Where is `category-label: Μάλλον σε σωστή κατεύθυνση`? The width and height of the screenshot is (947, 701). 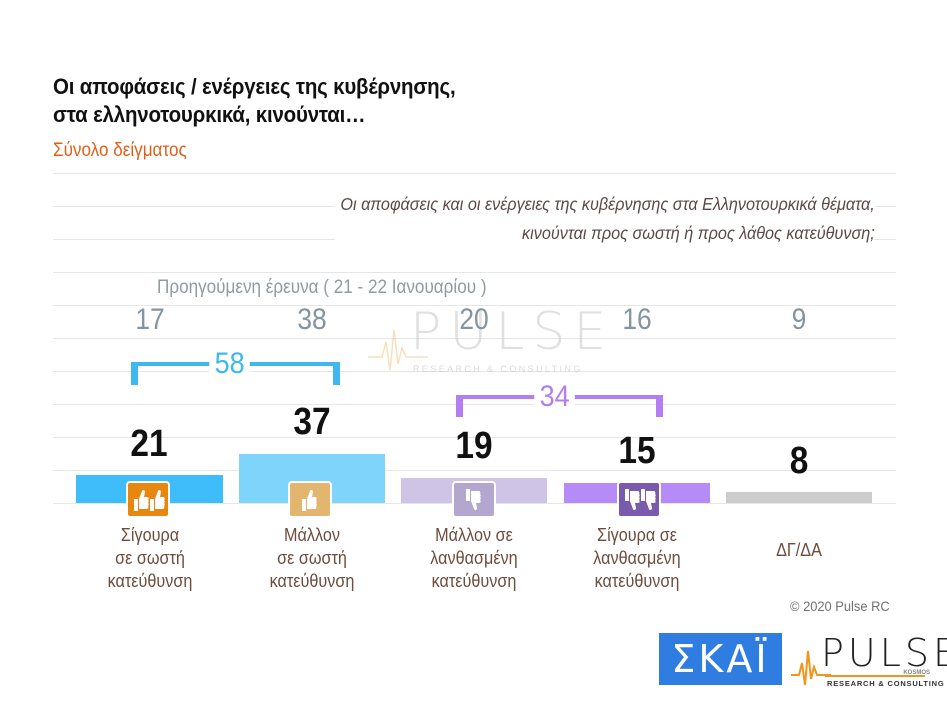
category-label: Μάλλον σε σωστή κατεύθυνση is located at coordinates (312, 558).